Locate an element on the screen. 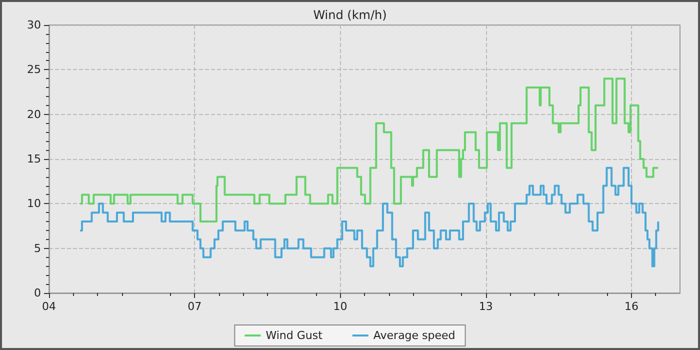  legend-label: Average speed is located at coordinates (414, 335).